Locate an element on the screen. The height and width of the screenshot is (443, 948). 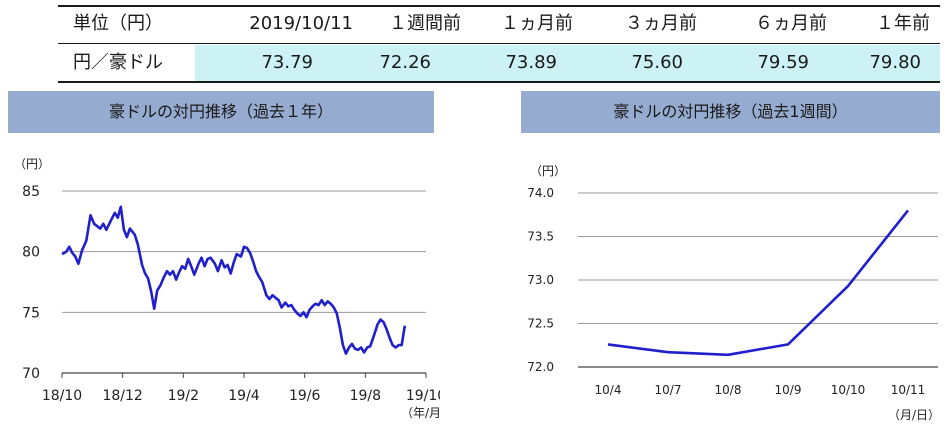
x-tick-label: 19/8 is located at coordinates (365, 396).